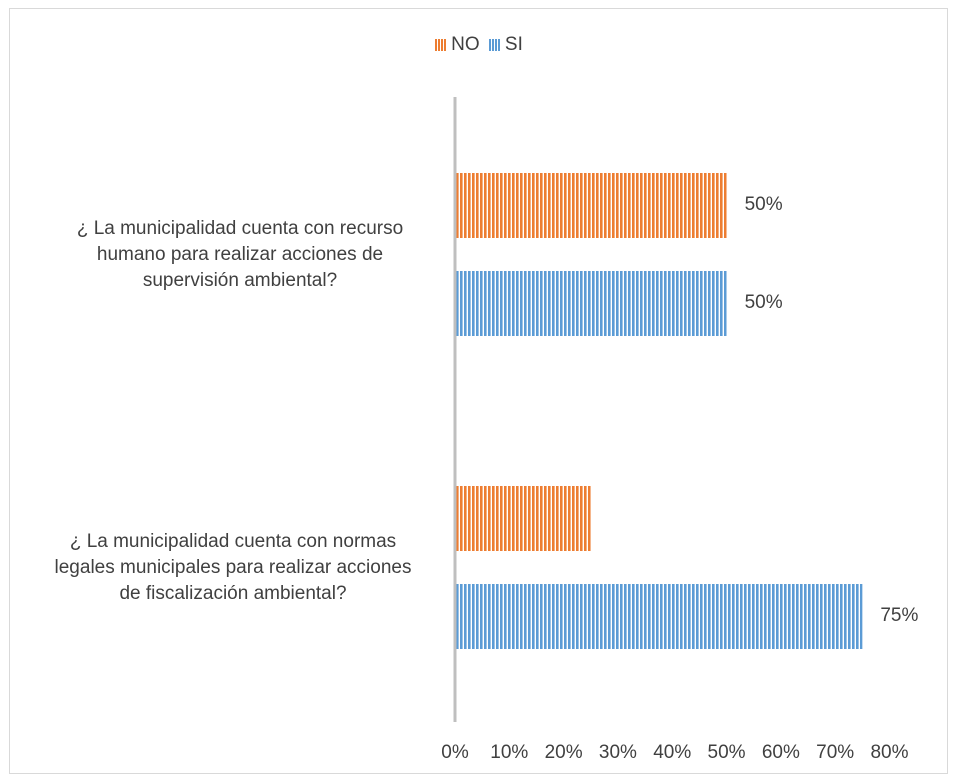  What do you see at coordinates (240, 228) in the screenshot?
I see `category-label-line: ¿ La municipalidad cuenta con recurso` at bounding box center [240, 228].